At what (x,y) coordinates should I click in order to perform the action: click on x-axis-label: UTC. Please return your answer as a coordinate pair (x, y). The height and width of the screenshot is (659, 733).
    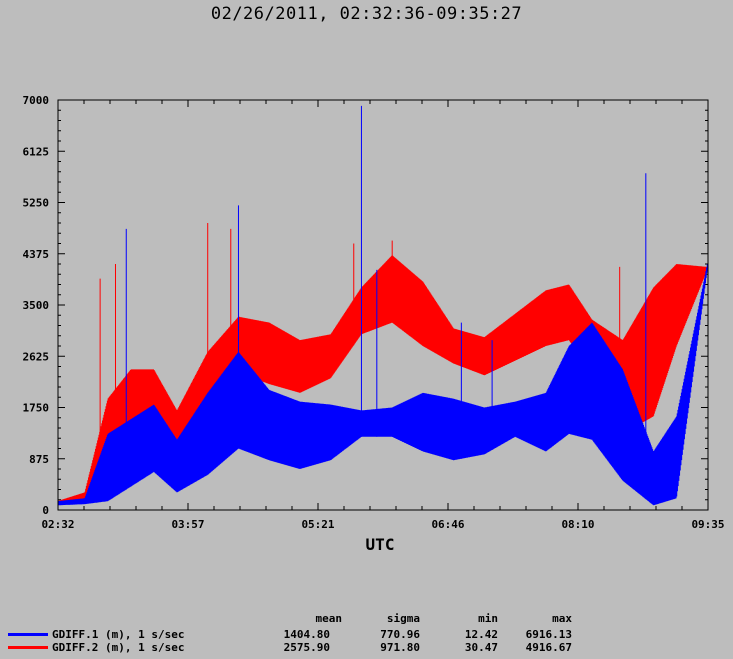
    Looking at the image, I should click on (380, 544).